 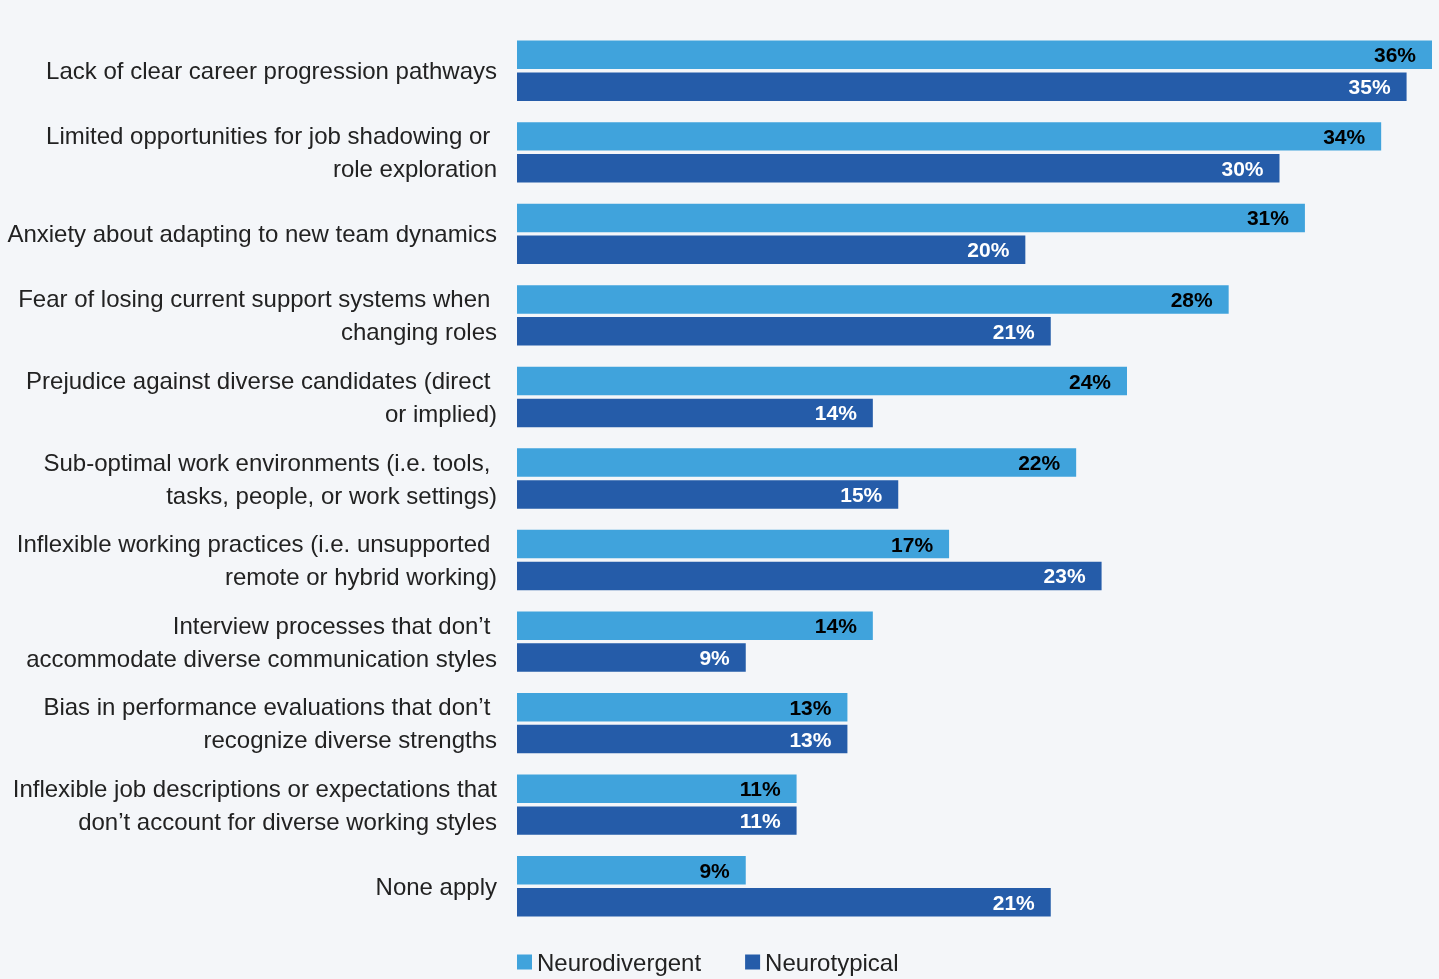 What do you see at coordinates (270, 723) in the screenshot?
I see `y-tick-label: Bias in performance evaluations that don’t recognize diverse strengths` at bounding box center [270, 723].